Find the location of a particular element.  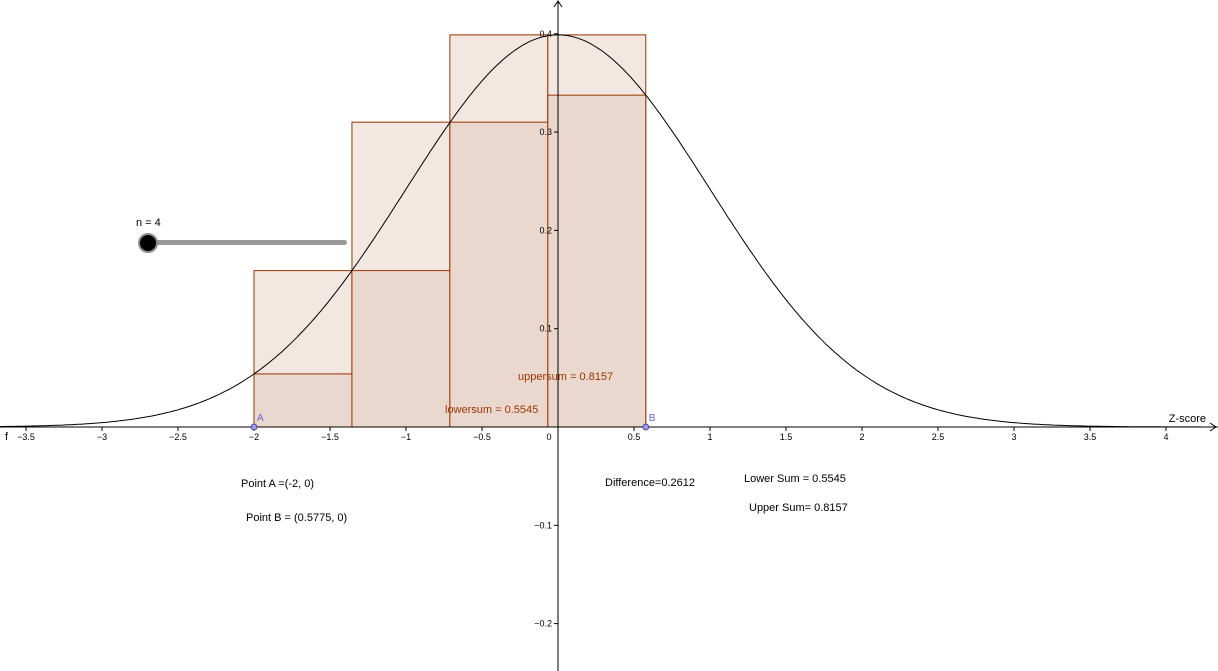

x-tick-label: 1.5 is located at coordinates (786, 437).